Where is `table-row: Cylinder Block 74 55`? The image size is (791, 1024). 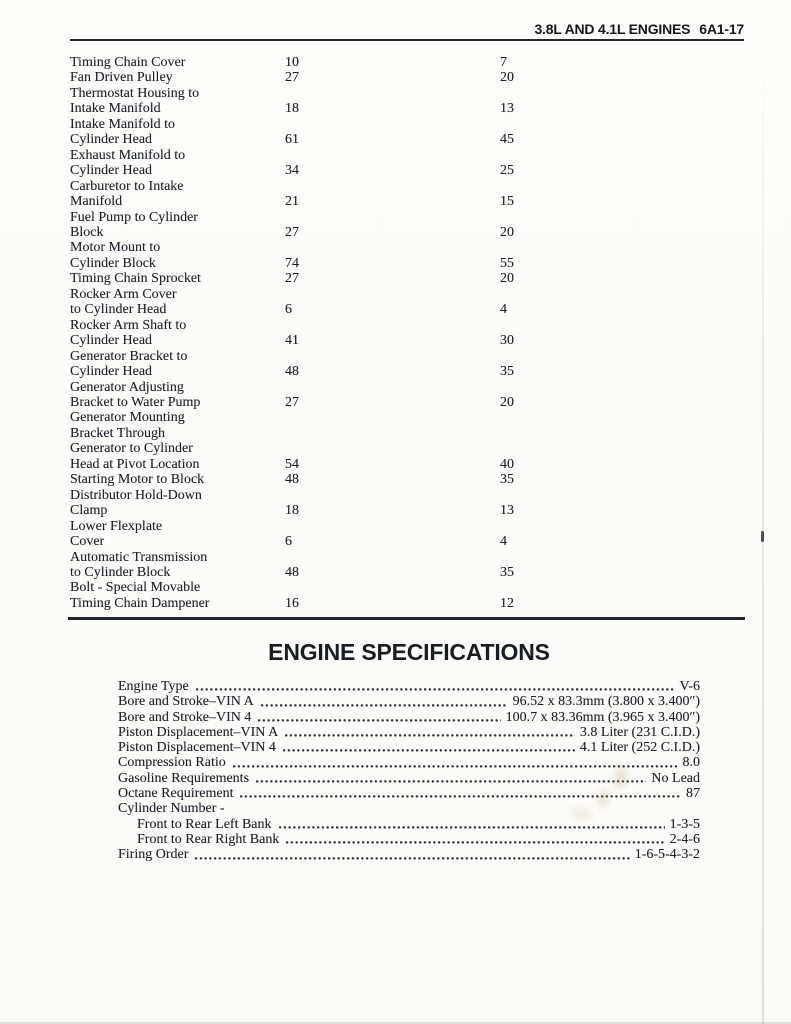
table-row: Cylinder Block 74 55 is located at coordinates (380, 263).